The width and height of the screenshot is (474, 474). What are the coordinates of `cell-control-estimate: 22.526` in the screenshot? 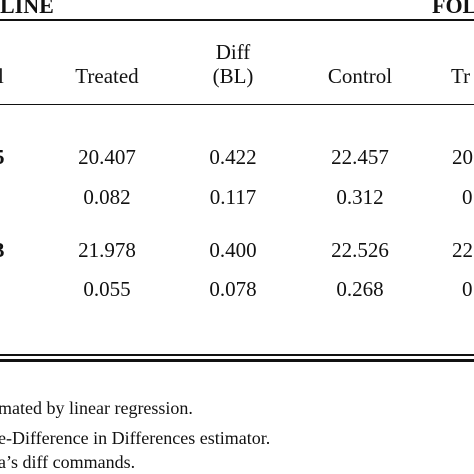 It's located at (360, 250).